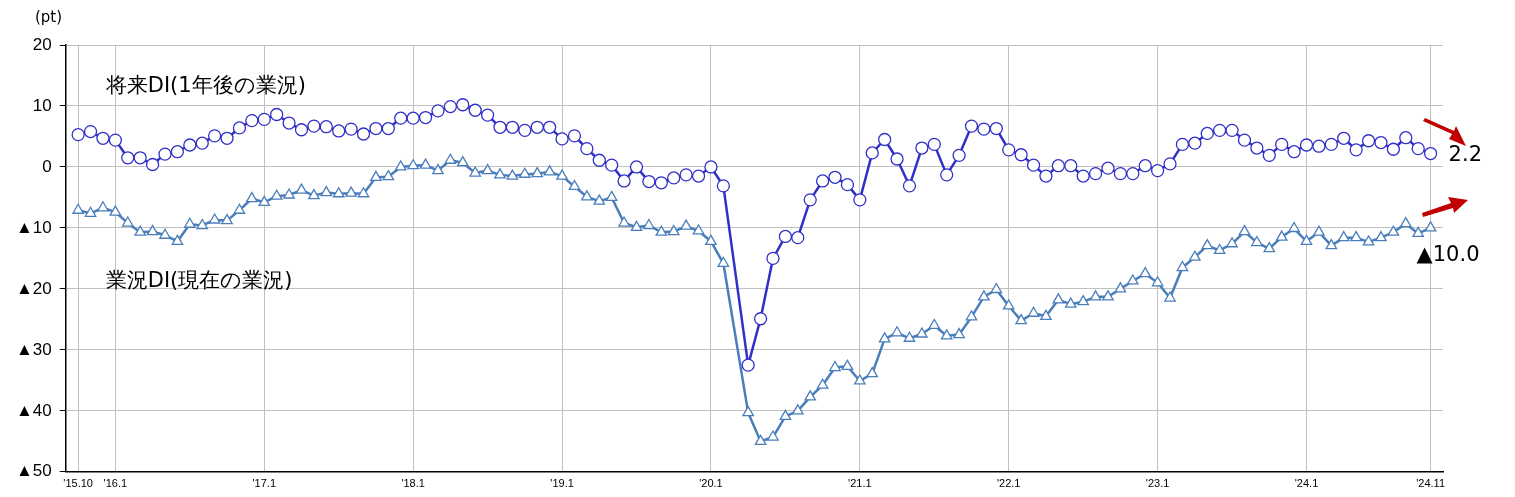 This screenshot has width=1515, height=497. I want to click on x-tick-label: '23.1, so click(1157, 483).